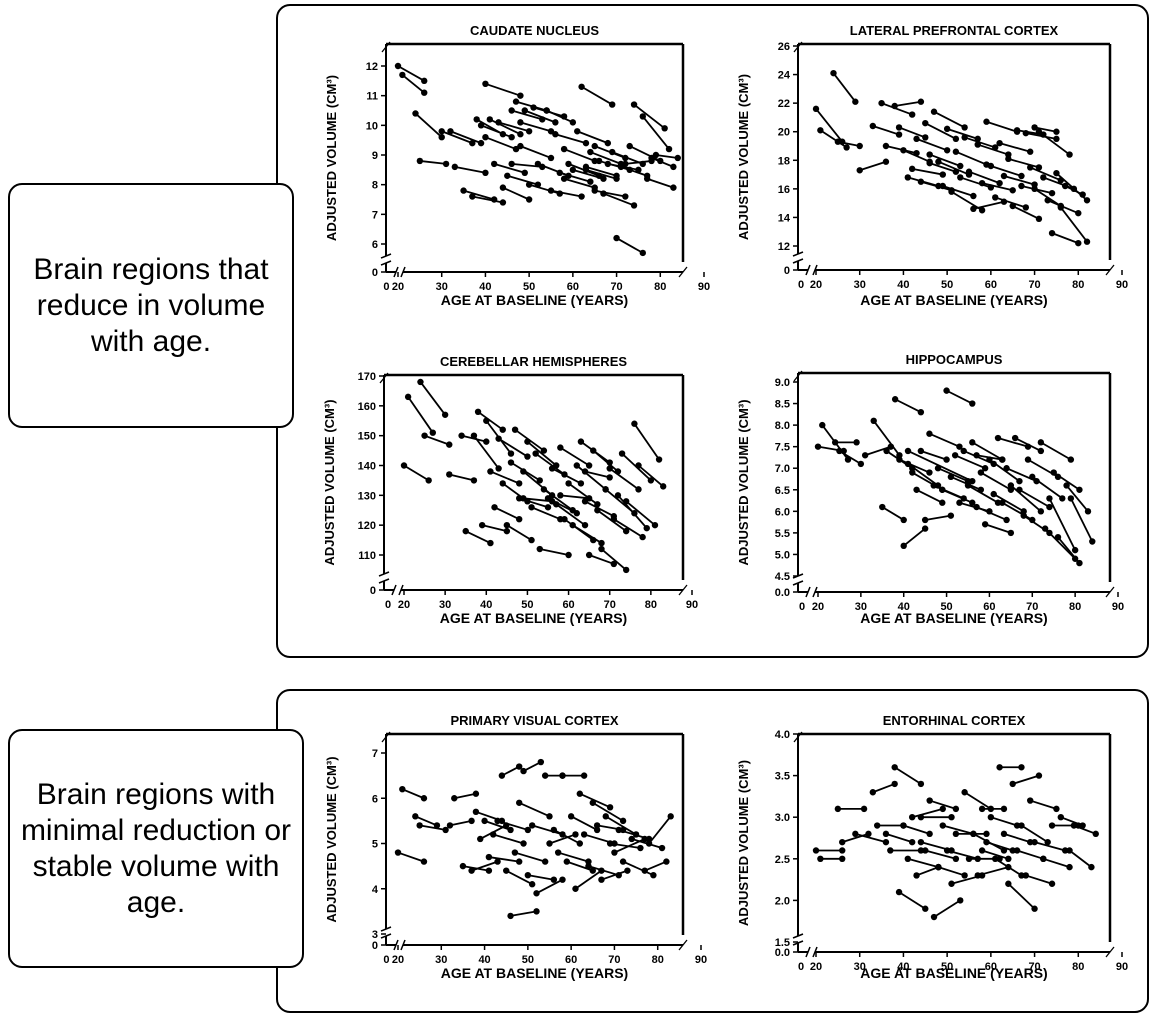 The width and height of the screenshot is (1153, 1017). What do you see at coordinates (445, 605) in the screenshot?
I see `x-tick-label: 30` at bounding box center [445, 605].